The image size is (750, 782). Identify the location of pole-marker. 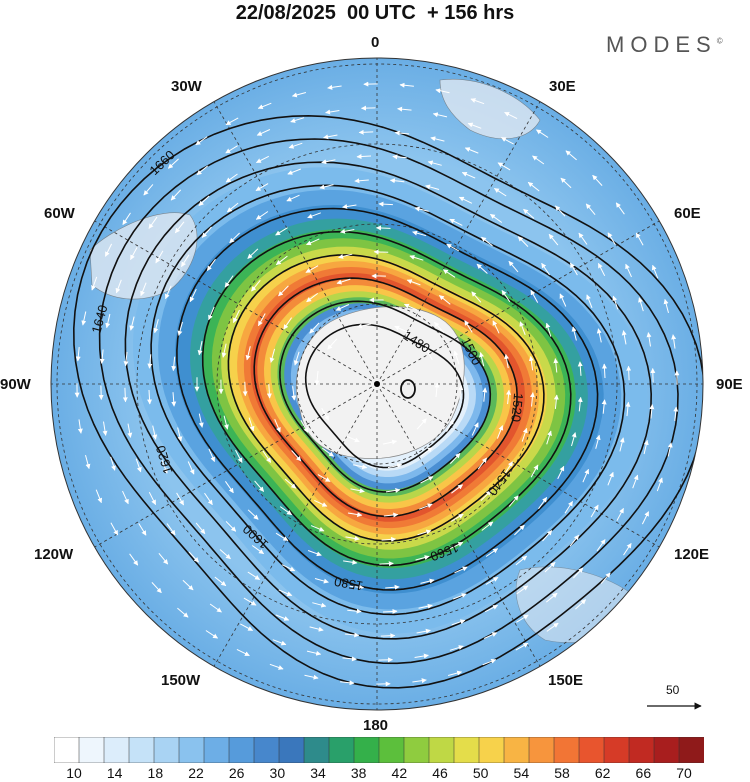
(377, 384).